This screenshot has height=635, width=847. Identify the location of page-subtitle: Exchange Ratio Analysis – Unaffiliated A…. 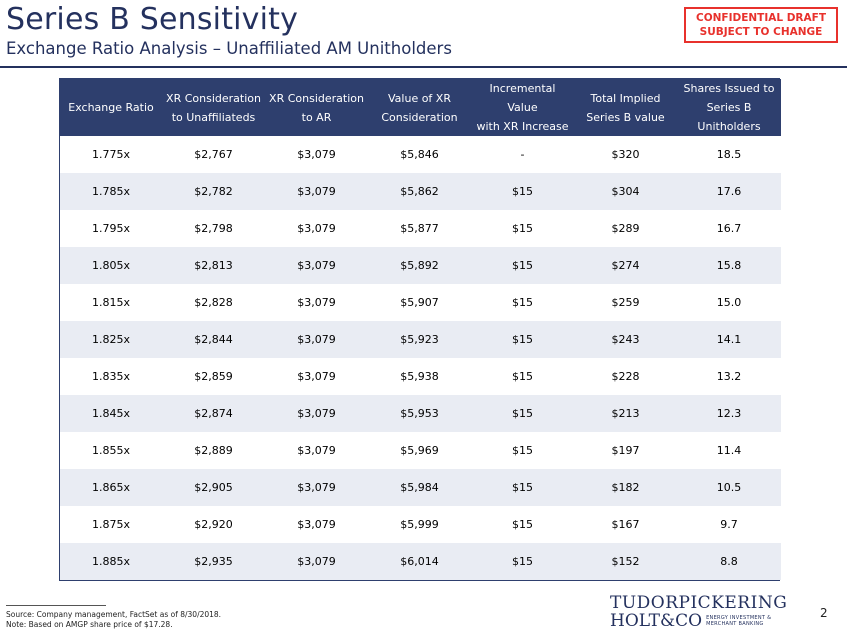
(229, 48).